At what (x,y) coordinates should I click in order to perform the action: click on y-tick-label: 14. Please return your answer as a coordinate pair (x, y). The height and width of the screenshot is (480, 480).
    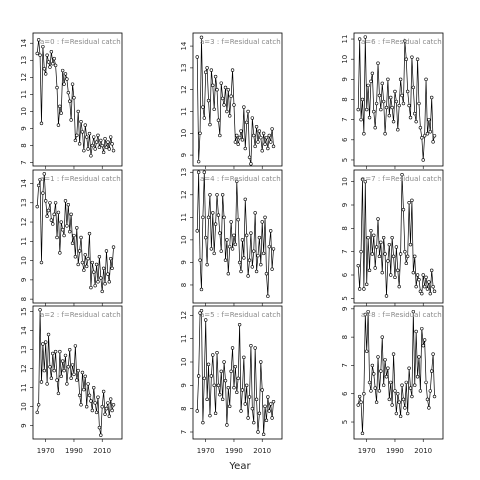
    Looking at the image, I should click on (24, 330).